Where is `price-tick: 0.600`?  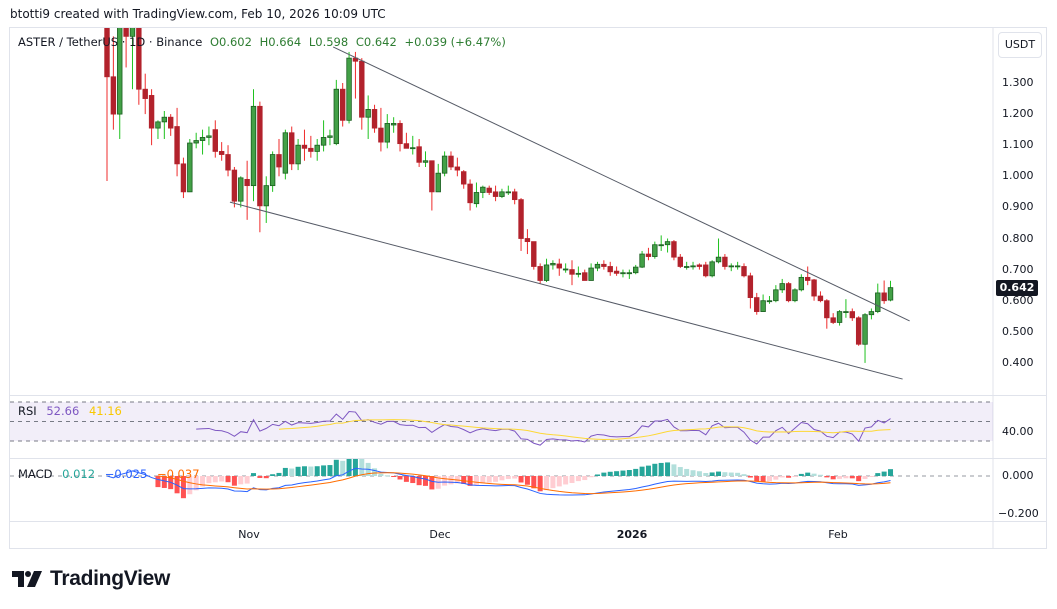 price-tick: 0.600 is located at coordinates (1018, 300).